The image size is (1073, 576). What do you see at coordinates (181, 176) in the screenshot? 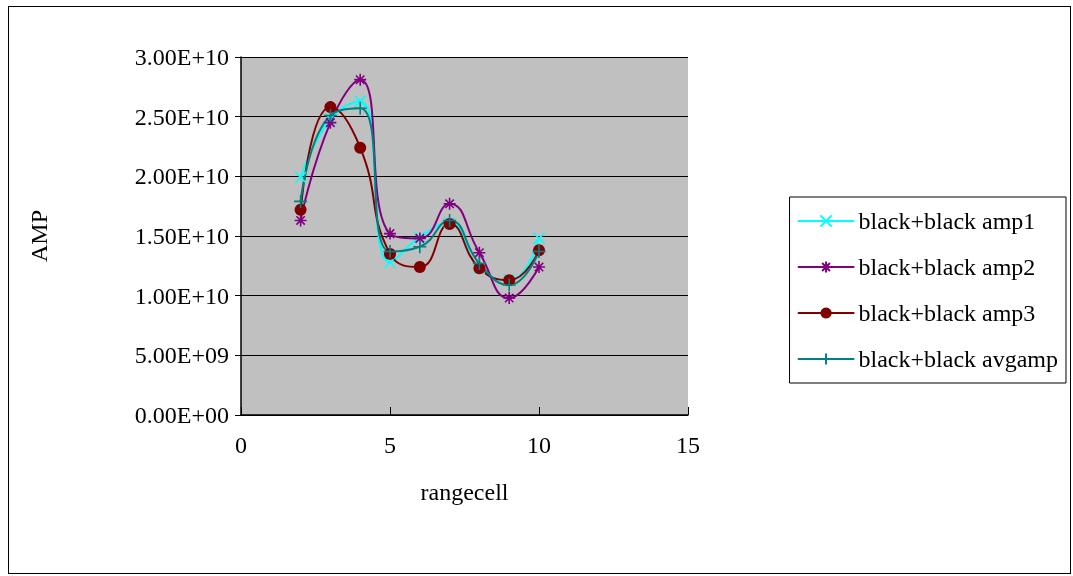
I see `y-tick-label: 2.00E+10` at bounding box center [181, 176].